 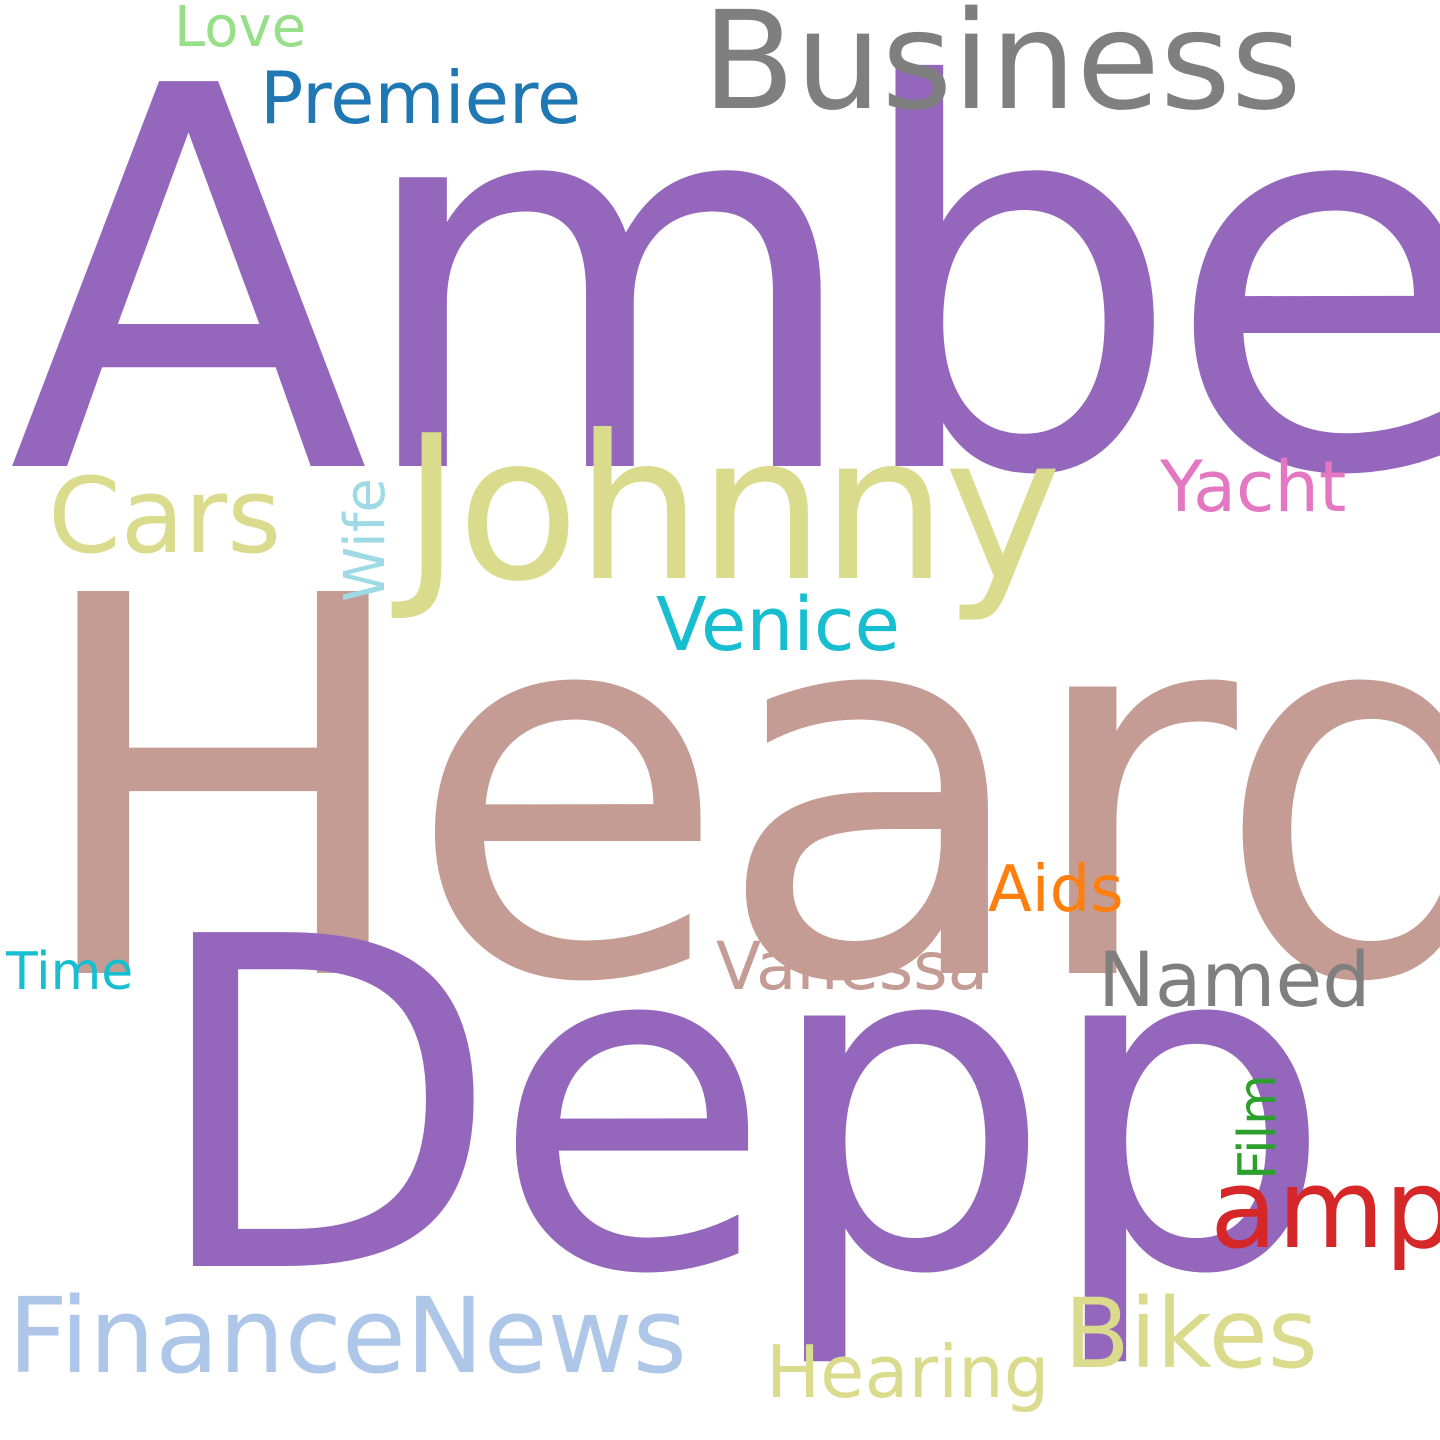 What do you see at coordinates (165, 516) in the screenshot?
I see `word-cars: Cars` at bounding box center [165, 516].